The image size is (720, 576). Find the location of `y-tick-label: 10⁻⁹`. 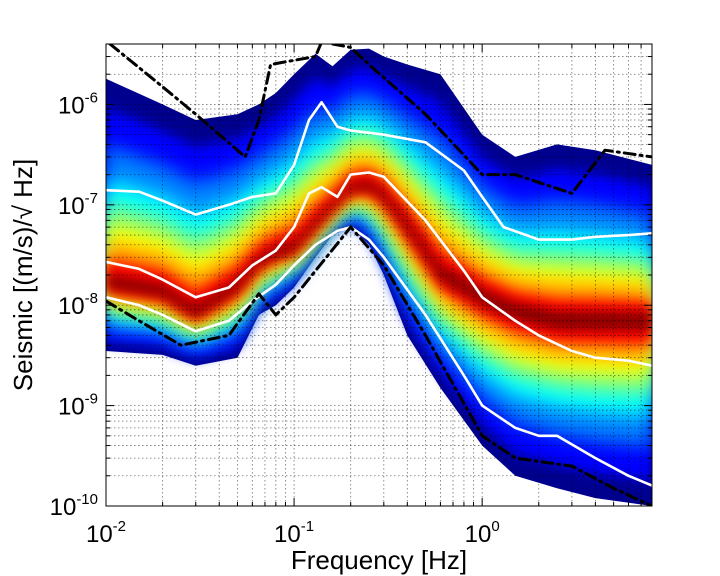

y-tick-label: 10⁻⁹ is located at coordinates (78, 406).